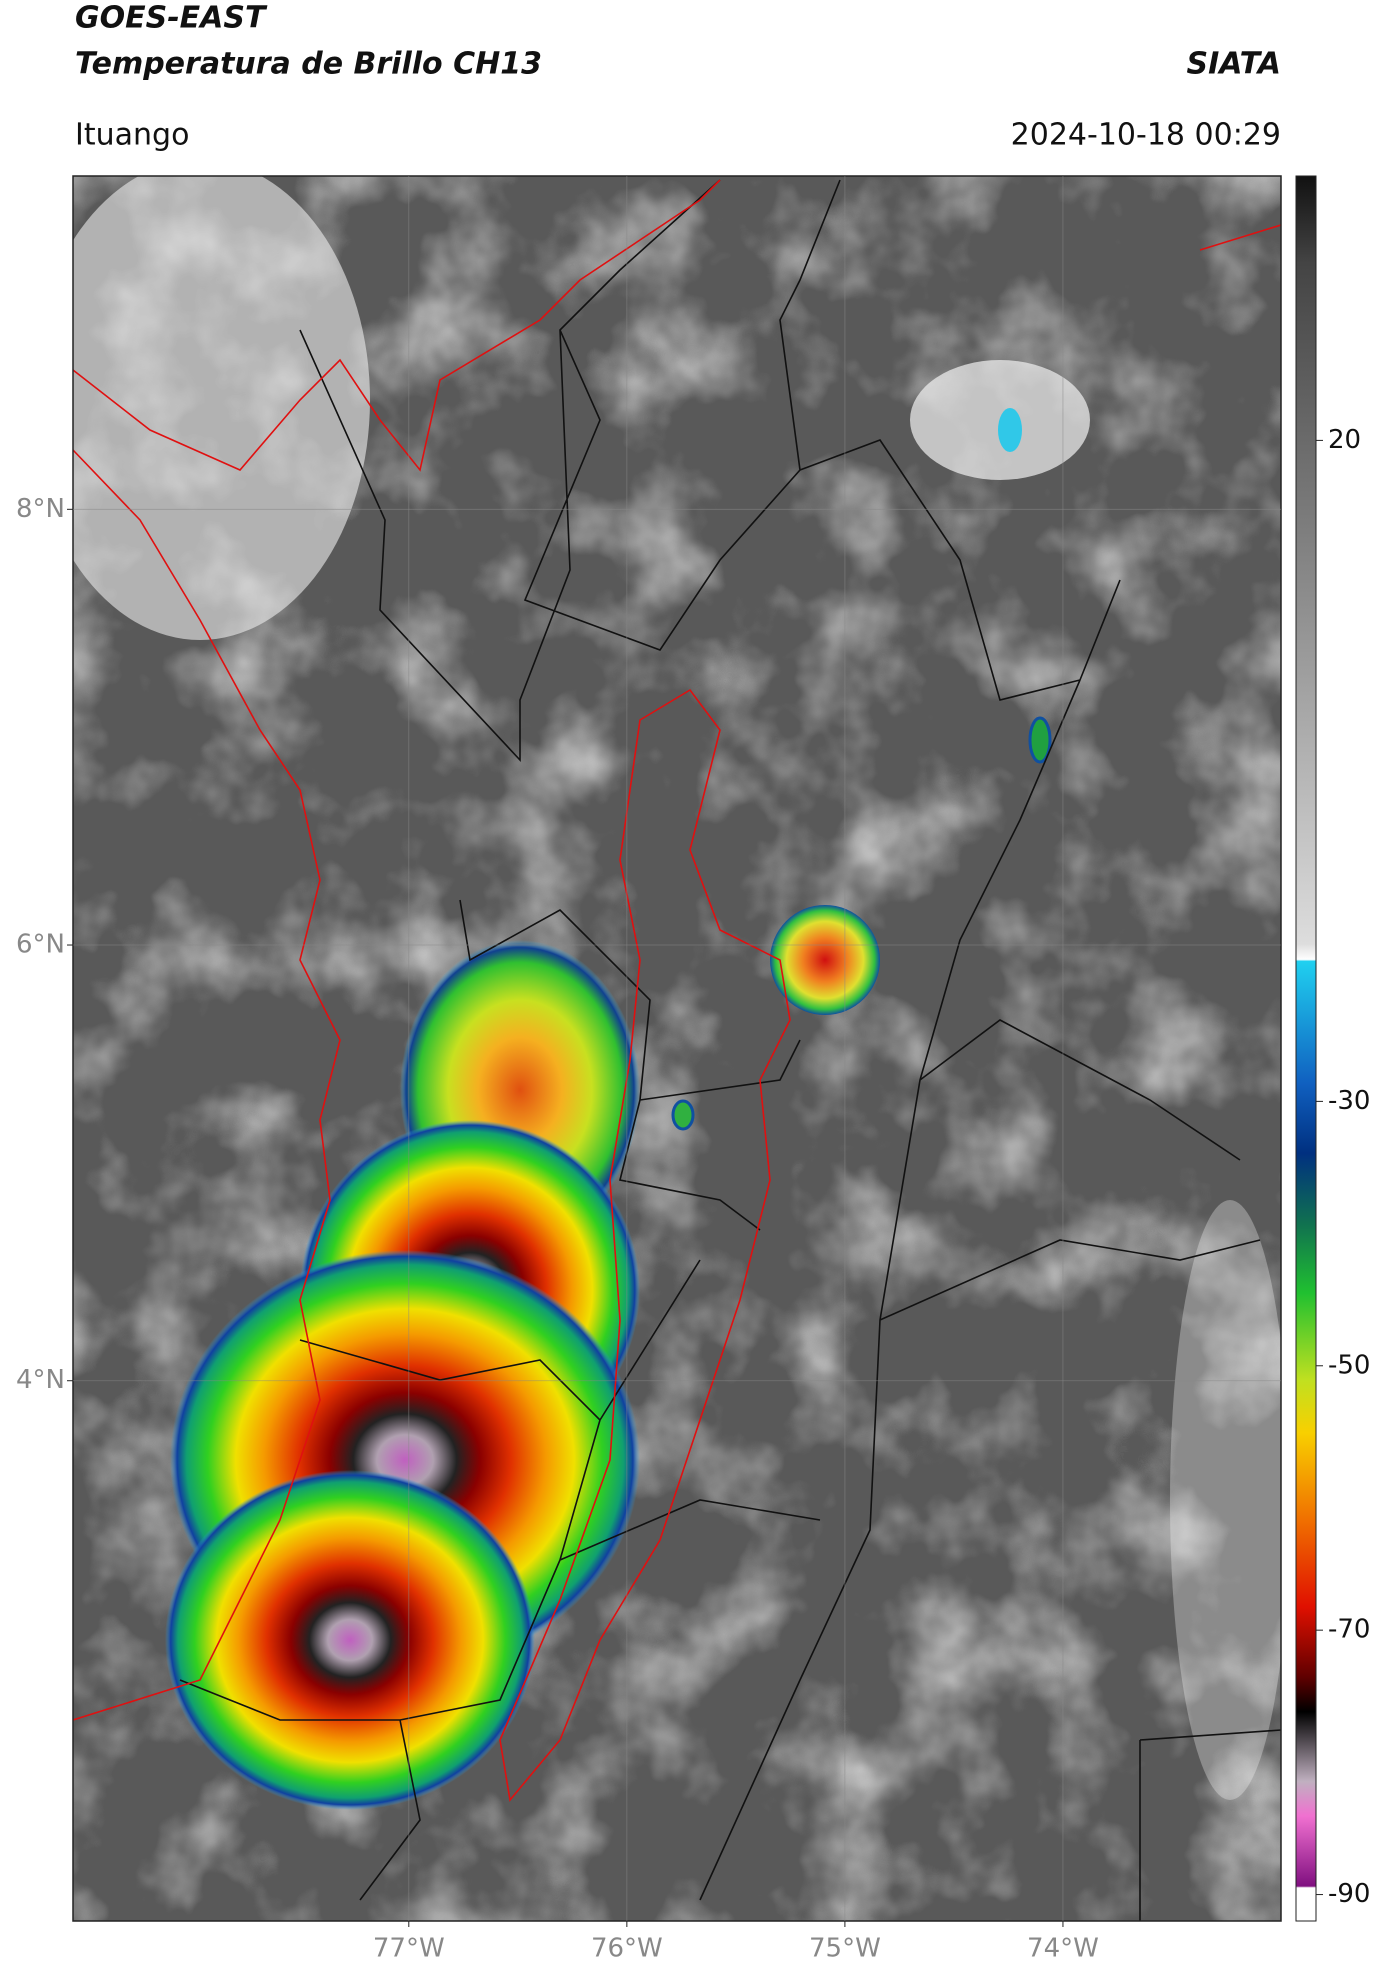 The image size is (1384, 1981). What do you see at coordinates (409, 1949) in the screenshot?
I see `x-tick-label: 77°W` at bounding box center [409, 1949].